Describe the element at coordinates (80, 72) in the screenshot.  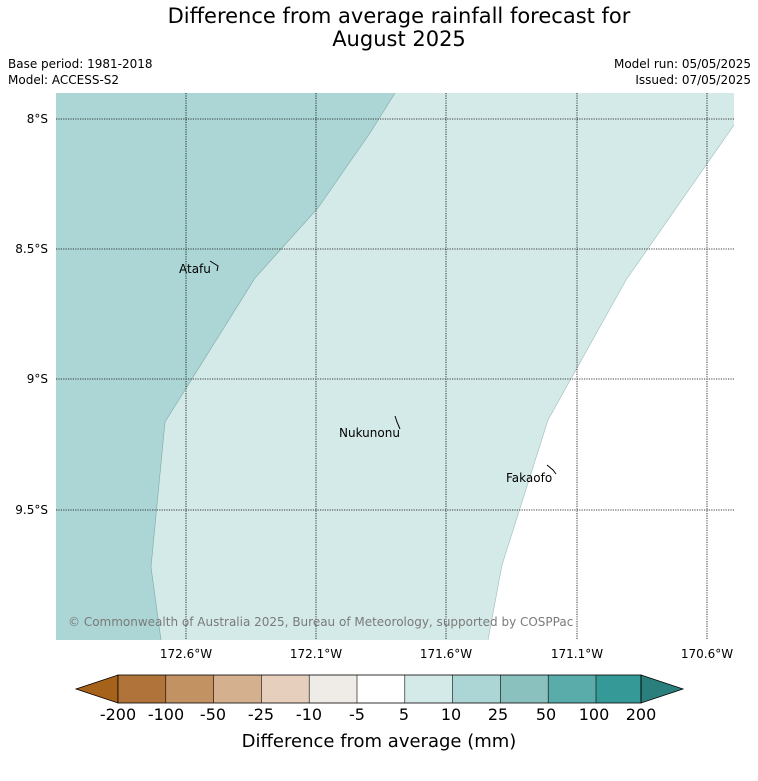
I see `model-info: Base period: 1981-2018 Model: ACCESS-S2` at that location.